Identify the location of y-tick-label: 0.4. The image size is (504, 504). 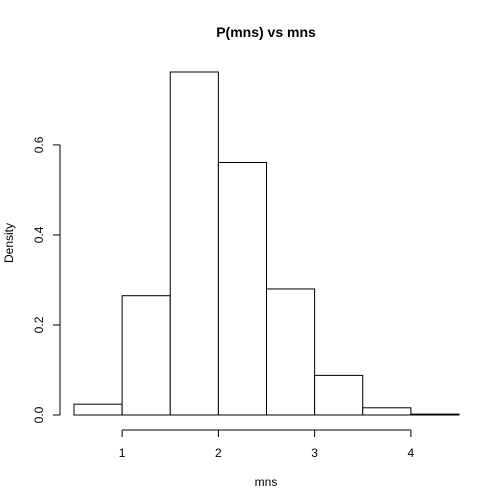
(39, 234).